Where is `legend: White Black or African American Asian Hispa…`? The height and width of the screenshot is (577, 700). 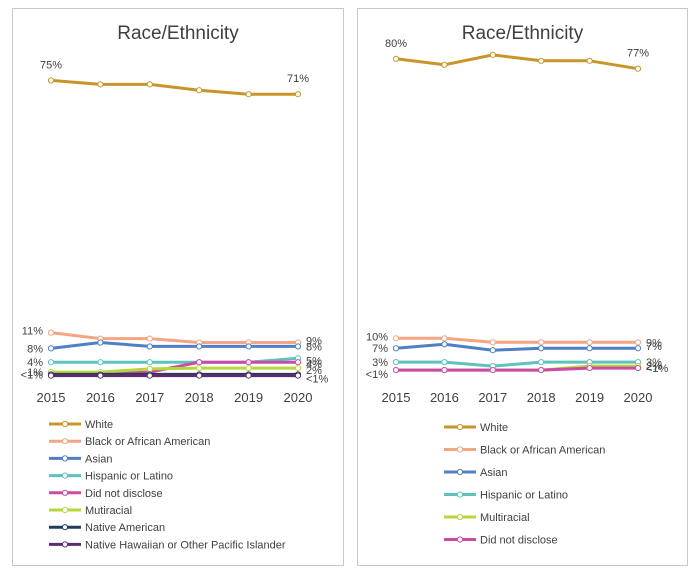
legend: White Black or African American Asian Hispa… is located at coordinates (167, 485).